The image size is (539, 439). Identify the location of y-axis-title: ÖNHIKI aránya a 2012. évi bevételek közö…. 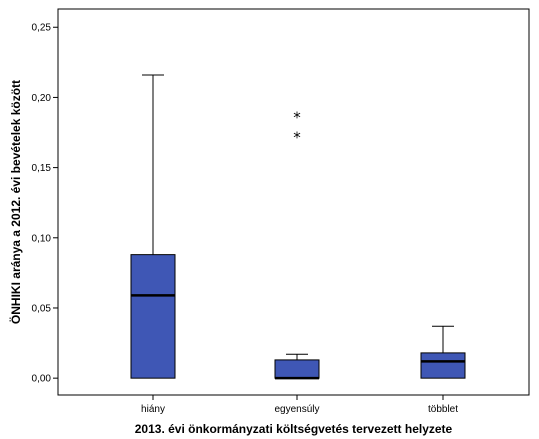
(15, 202).